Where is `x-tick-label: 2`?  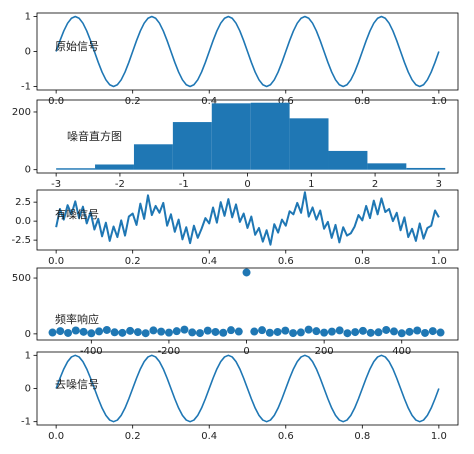
x-tick-label: 2 is located at coordinates (375, 184).